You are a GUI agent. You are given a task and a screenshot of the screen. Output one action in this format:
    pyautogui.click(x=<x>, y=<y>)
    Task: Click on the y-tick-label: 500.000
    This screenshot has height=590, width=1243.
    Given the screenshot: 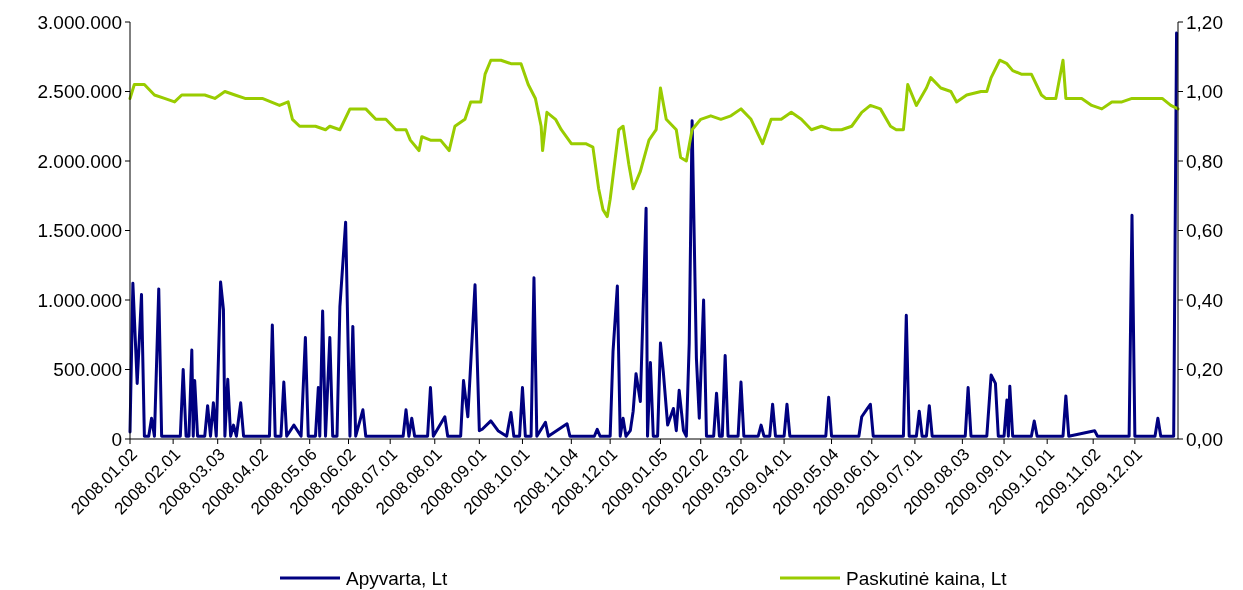 What is the action you would take?
    pyautogui.click(x=87, y=370)
    